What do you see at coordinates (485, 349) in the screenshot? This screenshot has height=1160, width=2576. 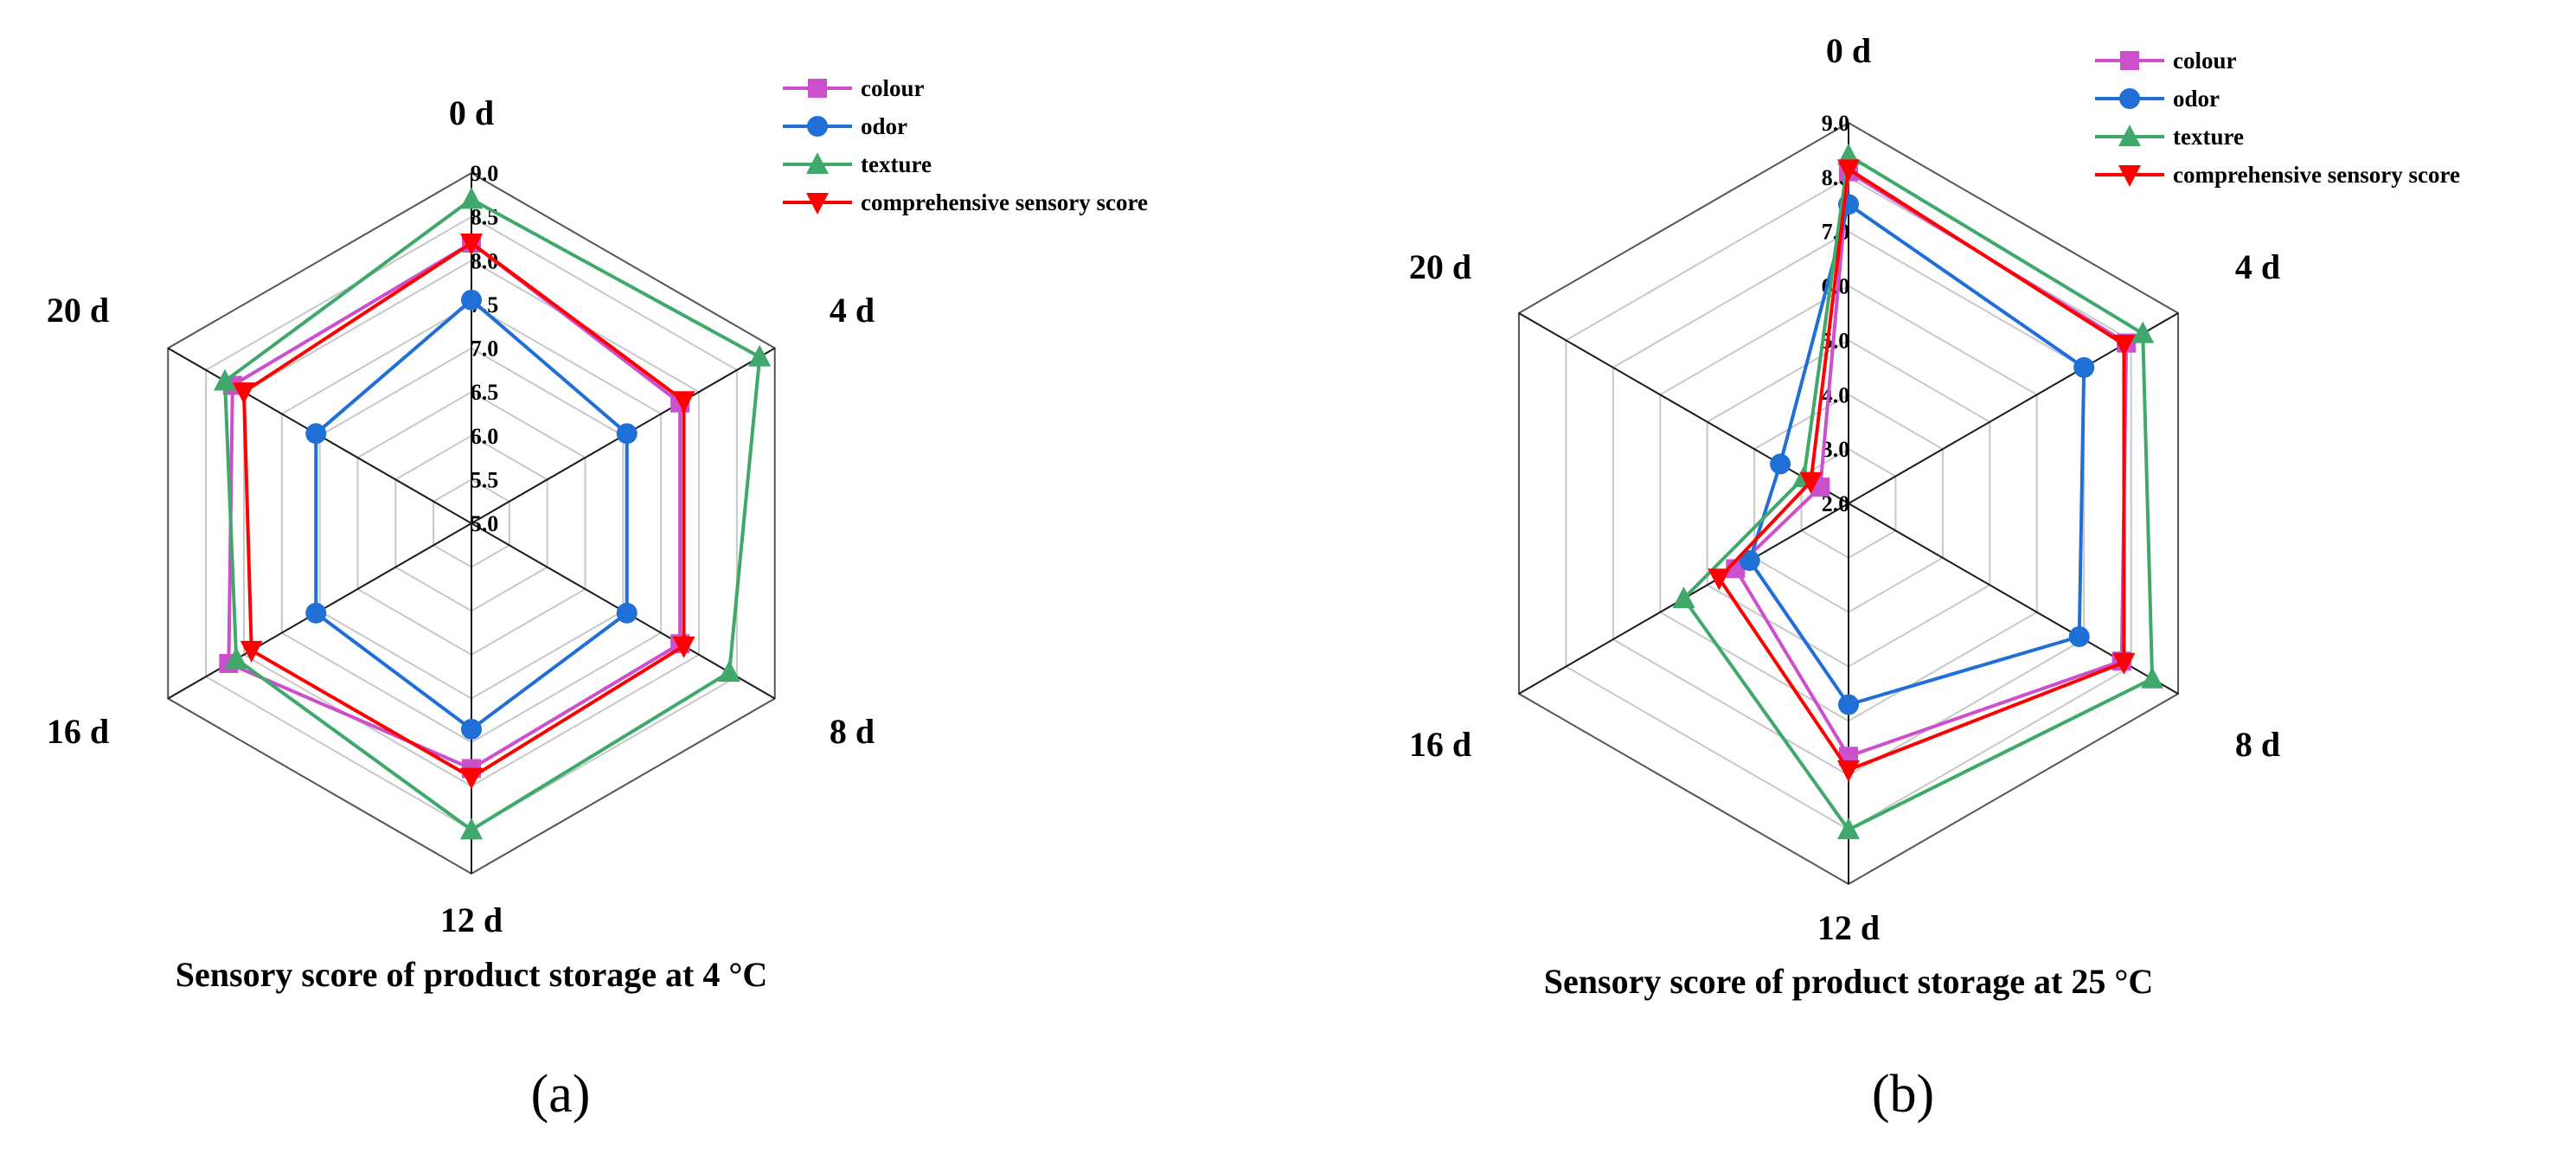 I see `tick-label: 7.0` at bounding box center [485, 349].